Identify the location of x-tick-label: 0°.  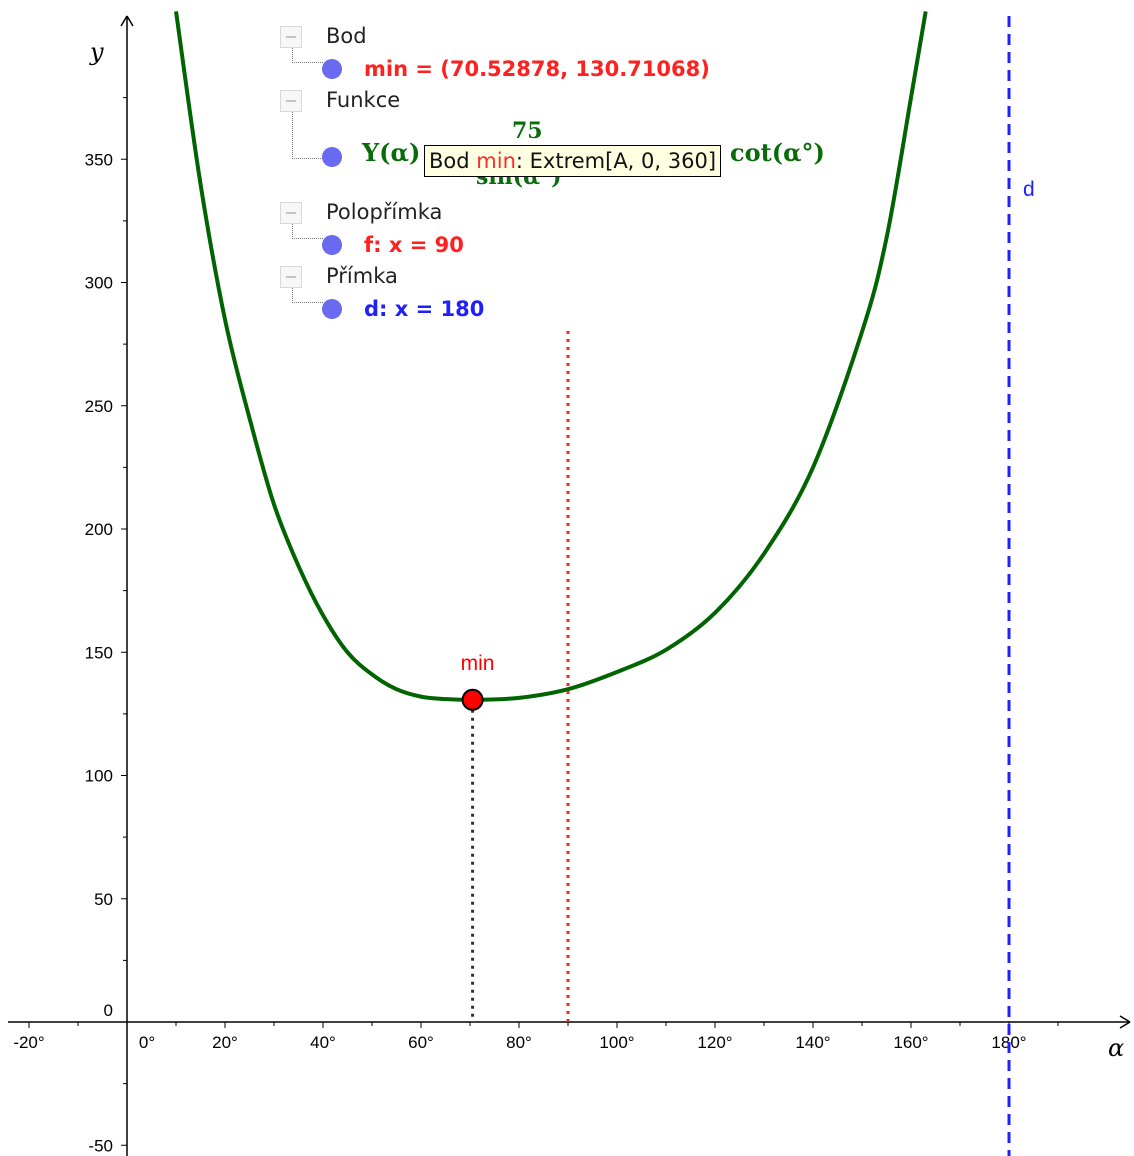
(147, 1042).